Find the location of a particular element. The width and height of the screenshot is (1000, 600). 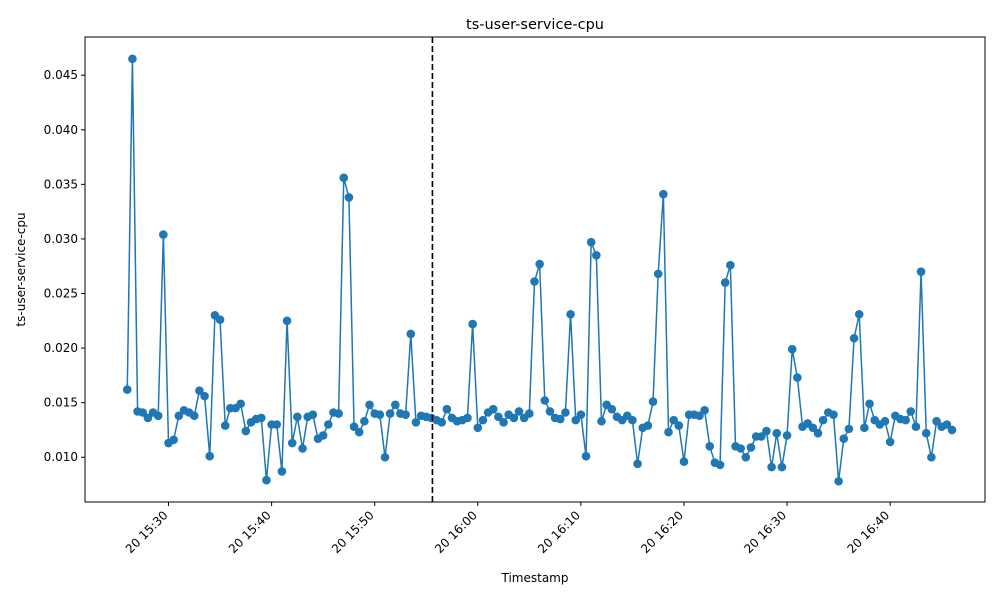

x-axis-label: Timestamp is located at coordinates (535, 578).